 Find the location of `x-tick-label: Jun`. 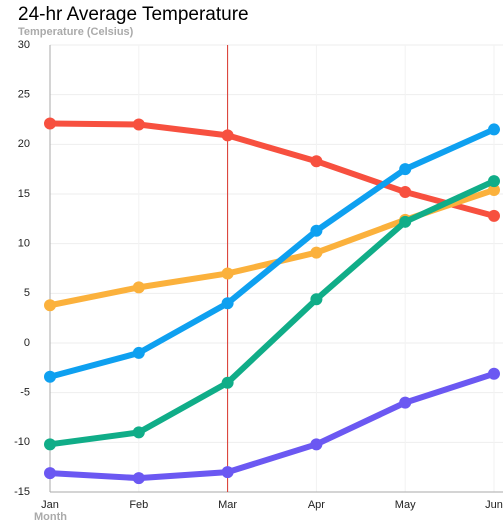

x-tick-label: Jun is located at coordinates (494, 505).